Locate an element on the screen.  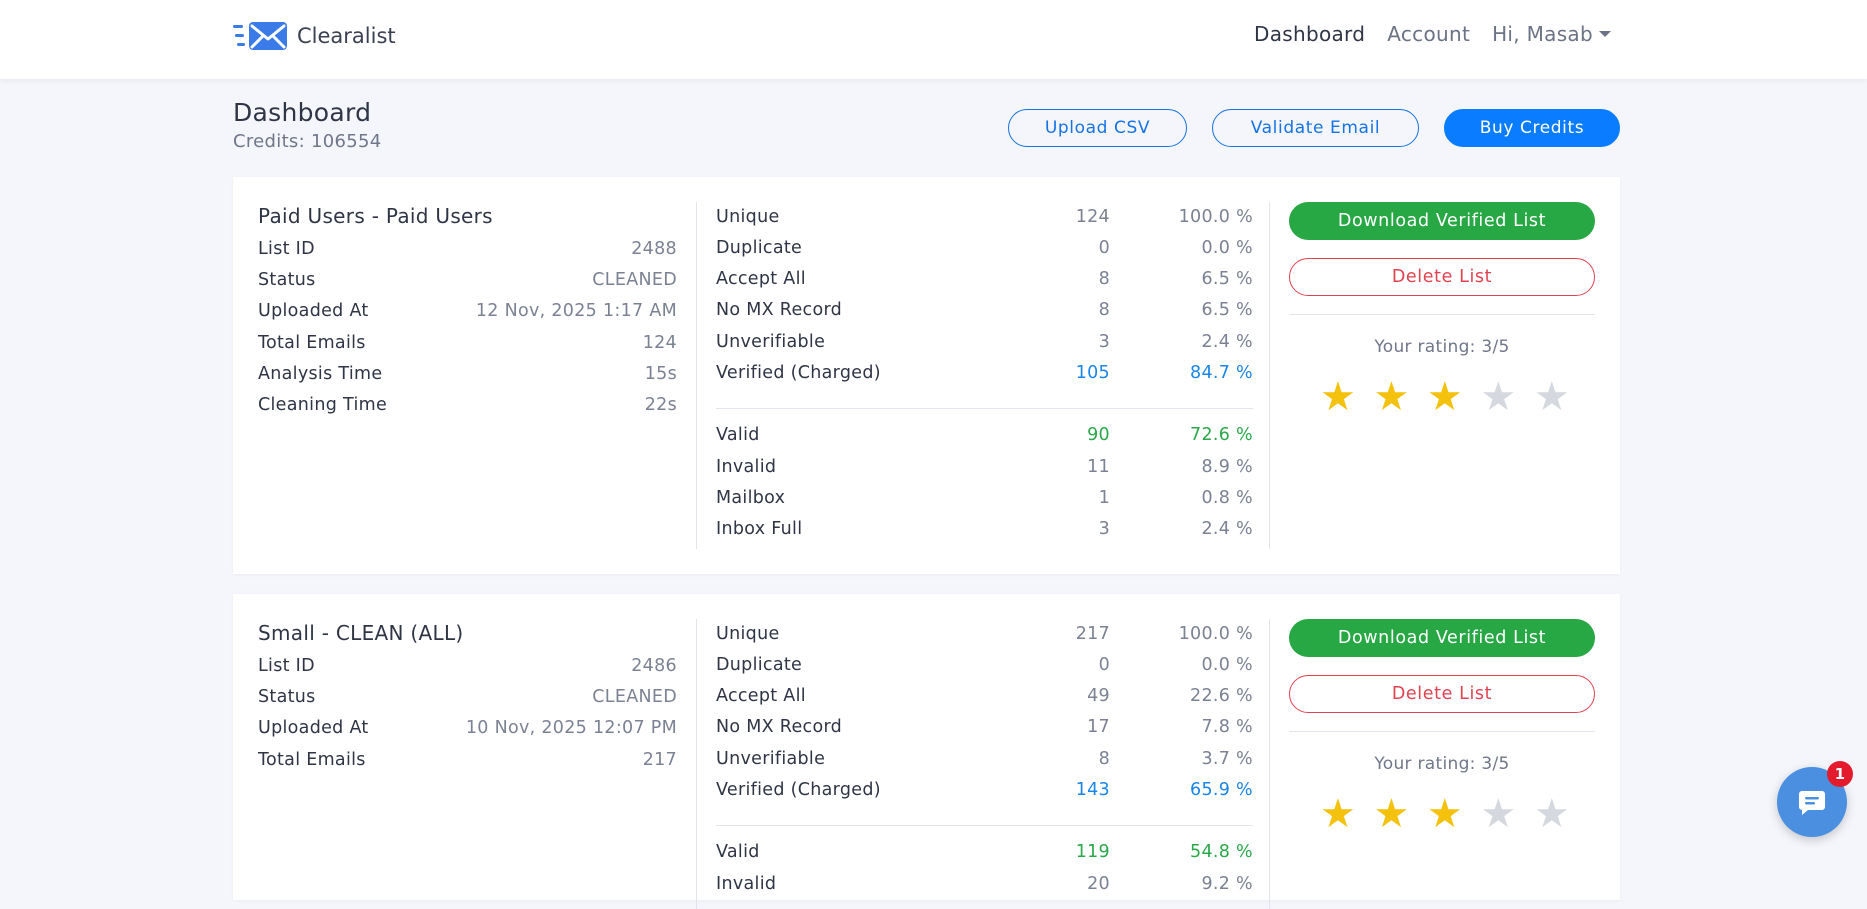
result-percent: 0.8 % is located at coordinates (1227, 498).